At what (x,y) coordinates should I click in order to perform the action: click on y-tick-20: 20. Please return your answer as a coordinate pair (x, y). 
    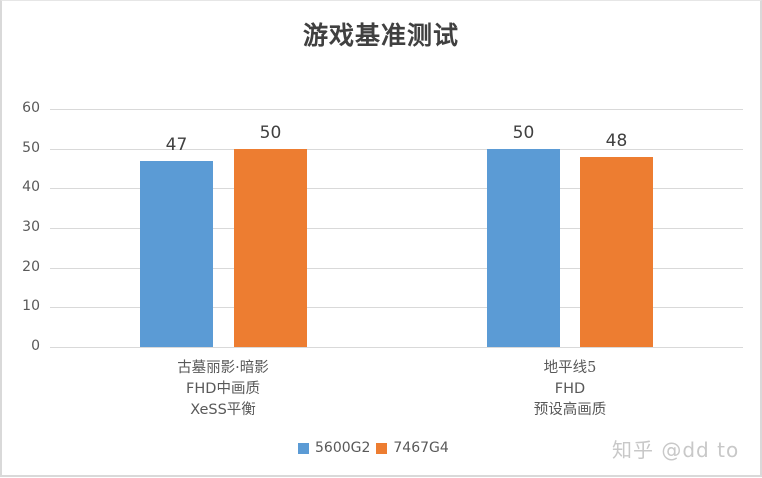
    Looking at the image, I should click on (31, 267).